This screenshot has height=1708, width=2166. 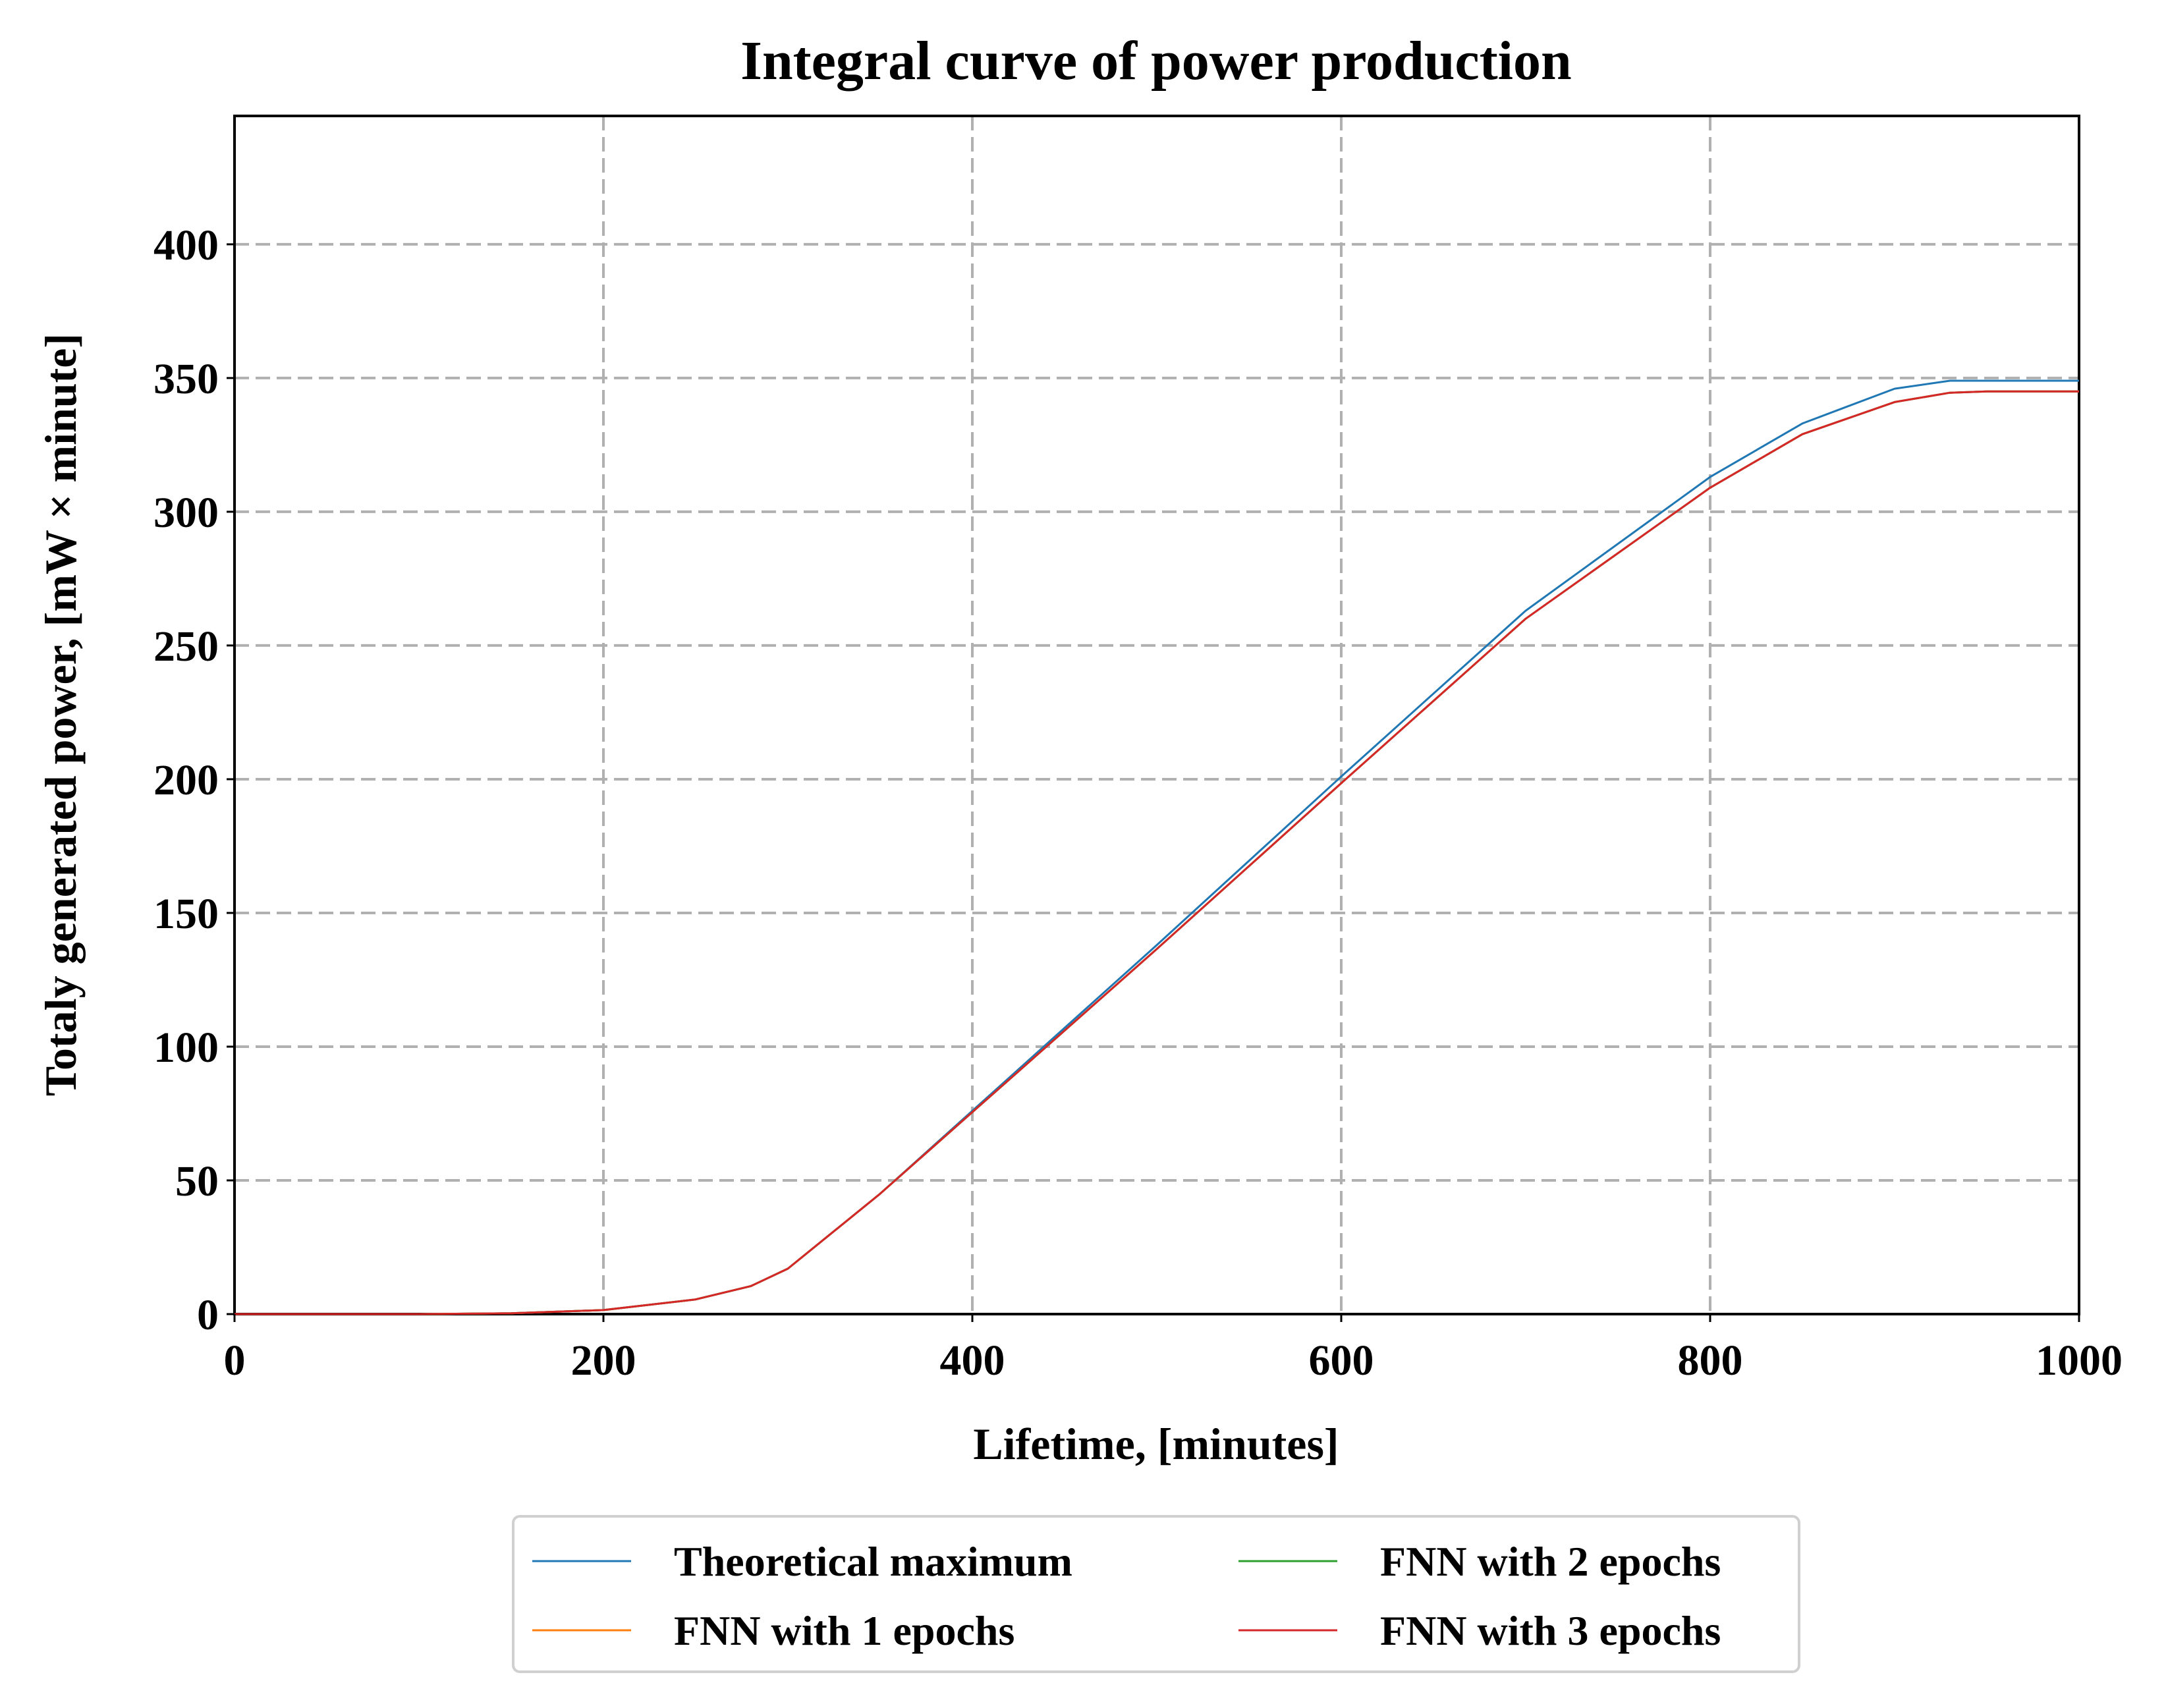 I want to click on y-tick-label: 200, so click(x=186, y=780).